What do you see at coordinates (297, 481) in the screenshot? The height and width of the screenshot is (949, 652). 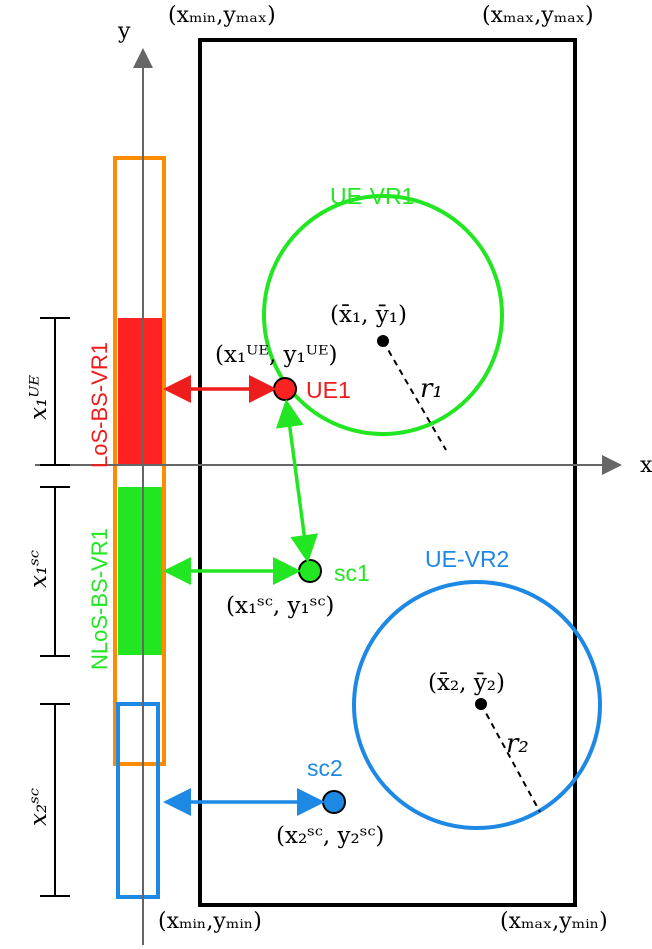 I see `ue1-sc1-link-arrow` at bounding box center [297, 481].